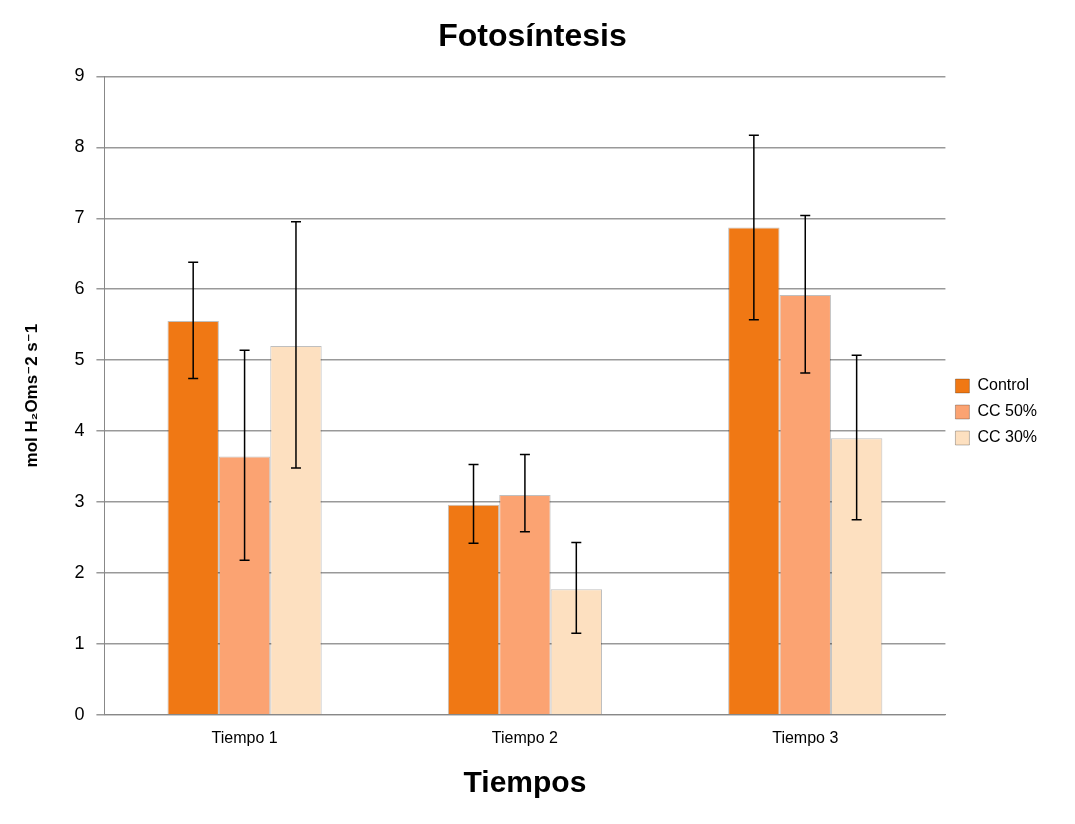 The image size is (1075, 824). I want to click on y-tick-label: 7, so click(79, 217).